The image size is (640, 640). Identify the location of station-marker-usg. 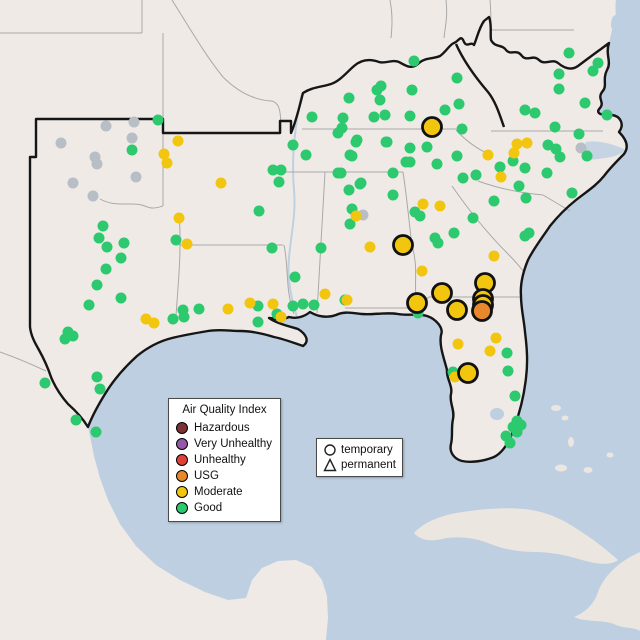
(482, 311).